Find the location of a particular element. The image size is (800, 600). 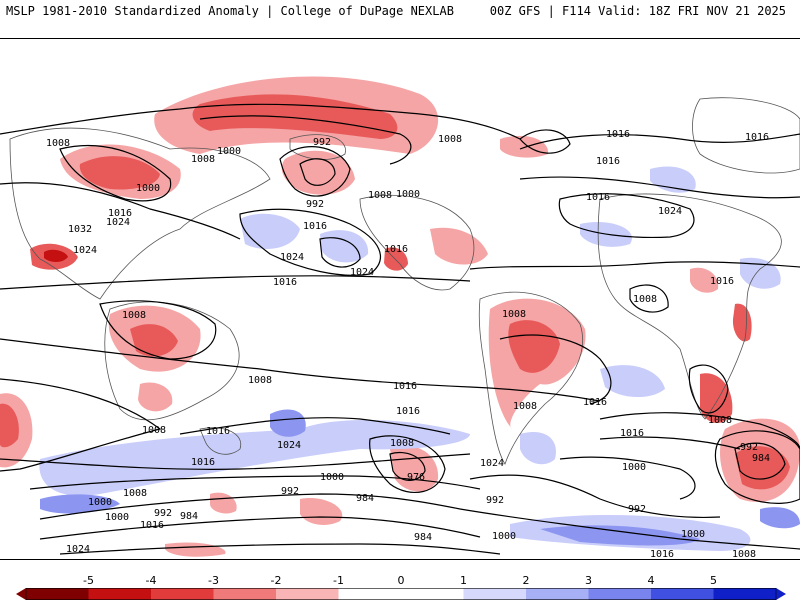

colorbar-tick-label: 2 is located at coordinates (526, 580).